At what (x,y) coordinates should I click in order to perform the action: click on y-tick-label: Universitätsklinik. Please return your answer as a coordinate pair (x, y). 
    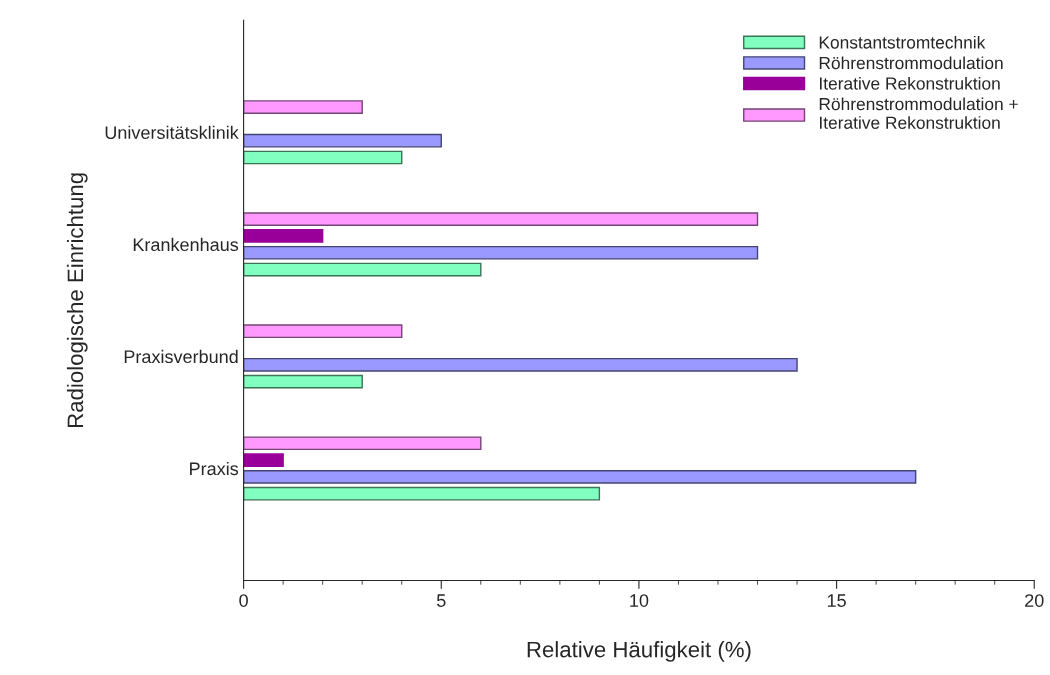
    Looking at the image, I should click on (172, 132).